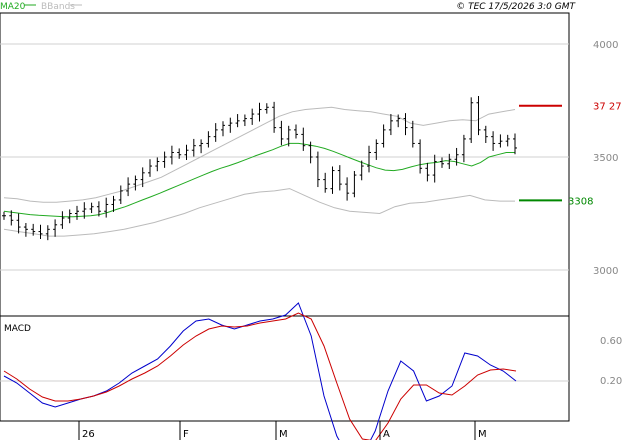  I want to click on ma20-series-line, so click(259, 180).